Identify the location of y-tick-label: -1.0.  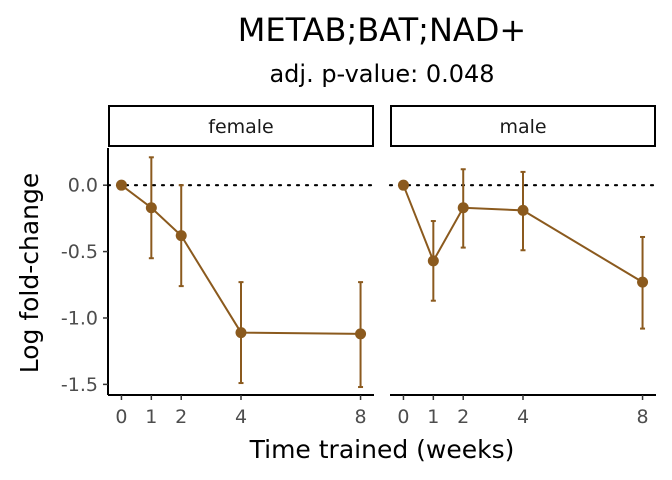
(79, 318).